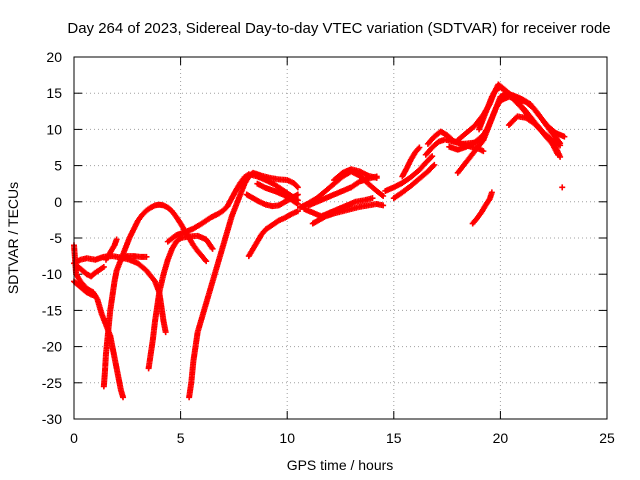 The height and width of the screenshot is (480, 640). I want to click on y-tick-label: 10, so click(54, 129).